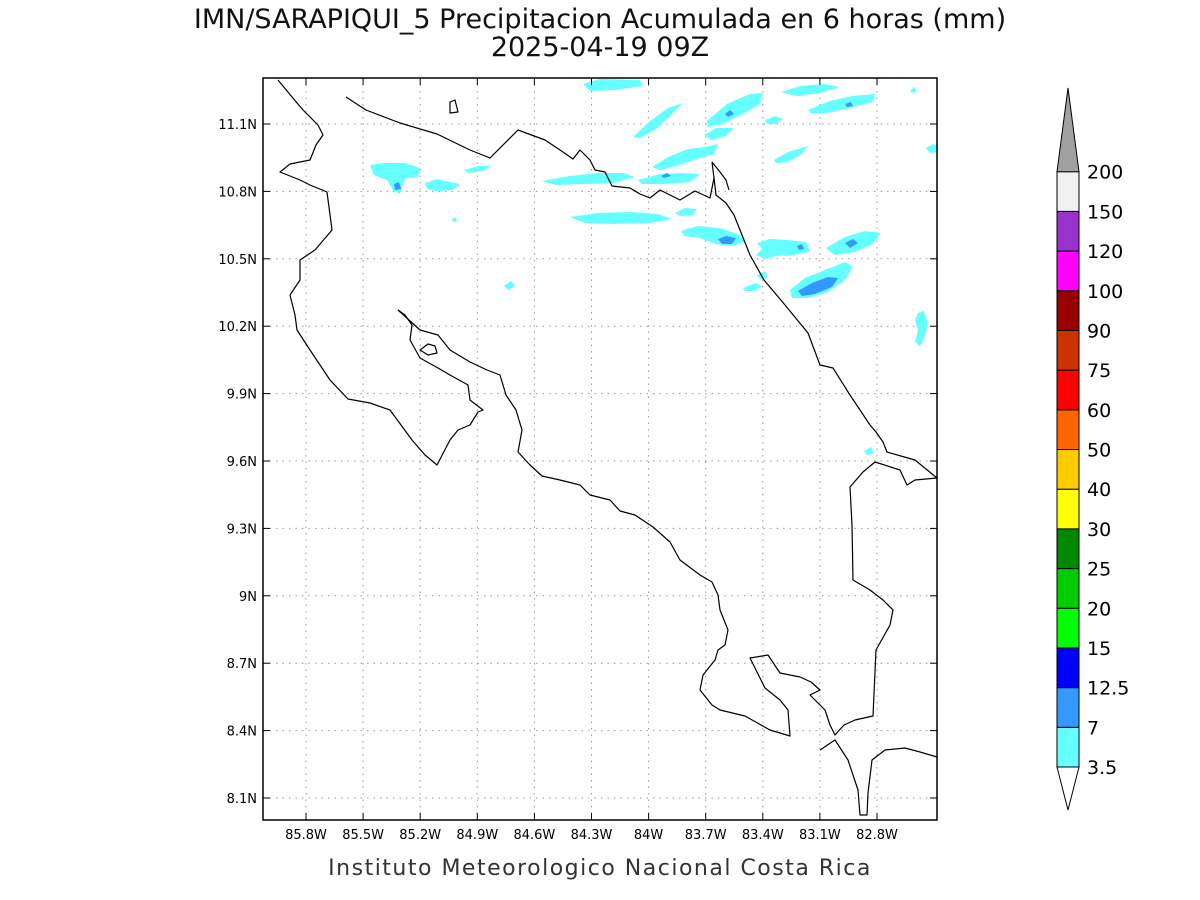  I want to click on colorbar-label: 3.5, so click(1102, 768).